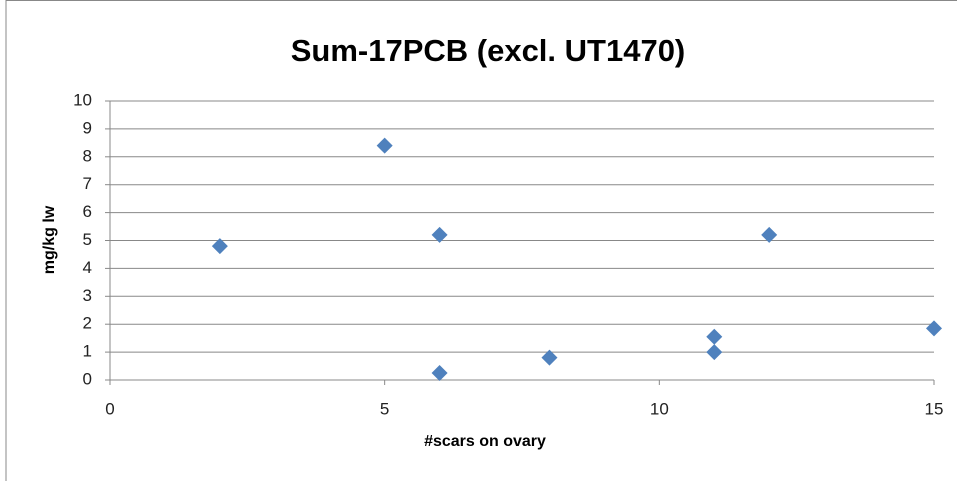  I want to click on y-tick-label: 8, so click(87, 155).